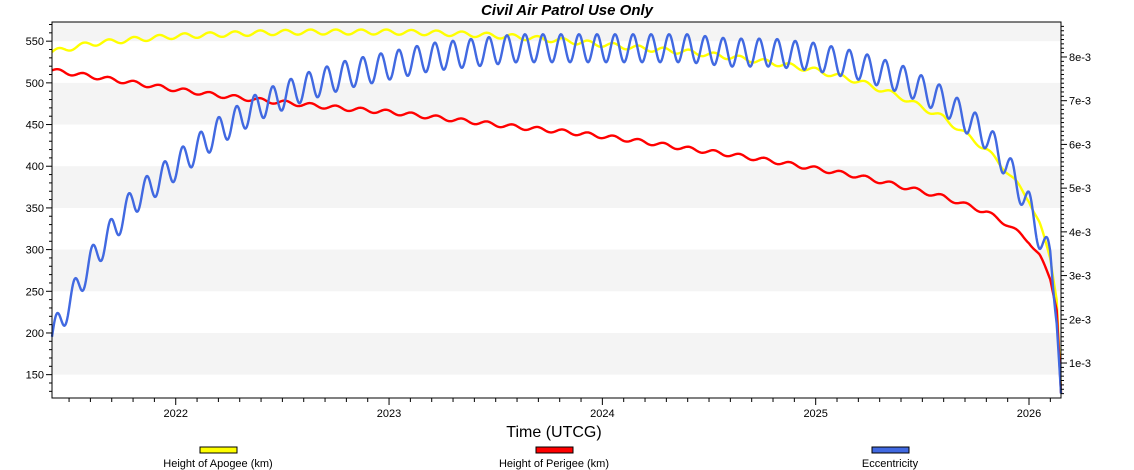 This screenshot has width=1134, height=470. What do you see at coordinates (1080, 320) in the screenshot?
I see `y2-tick-label: 2e-3` at bounding box center [1080, 320].